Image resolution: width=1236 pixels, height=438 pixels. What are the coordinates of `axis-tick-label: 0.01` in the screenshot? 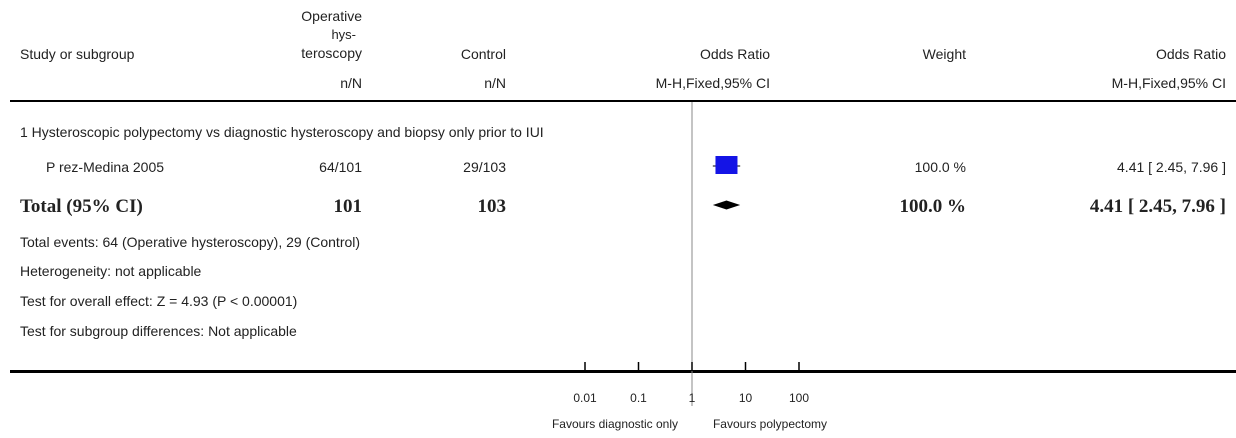 It's located at (585, 398).